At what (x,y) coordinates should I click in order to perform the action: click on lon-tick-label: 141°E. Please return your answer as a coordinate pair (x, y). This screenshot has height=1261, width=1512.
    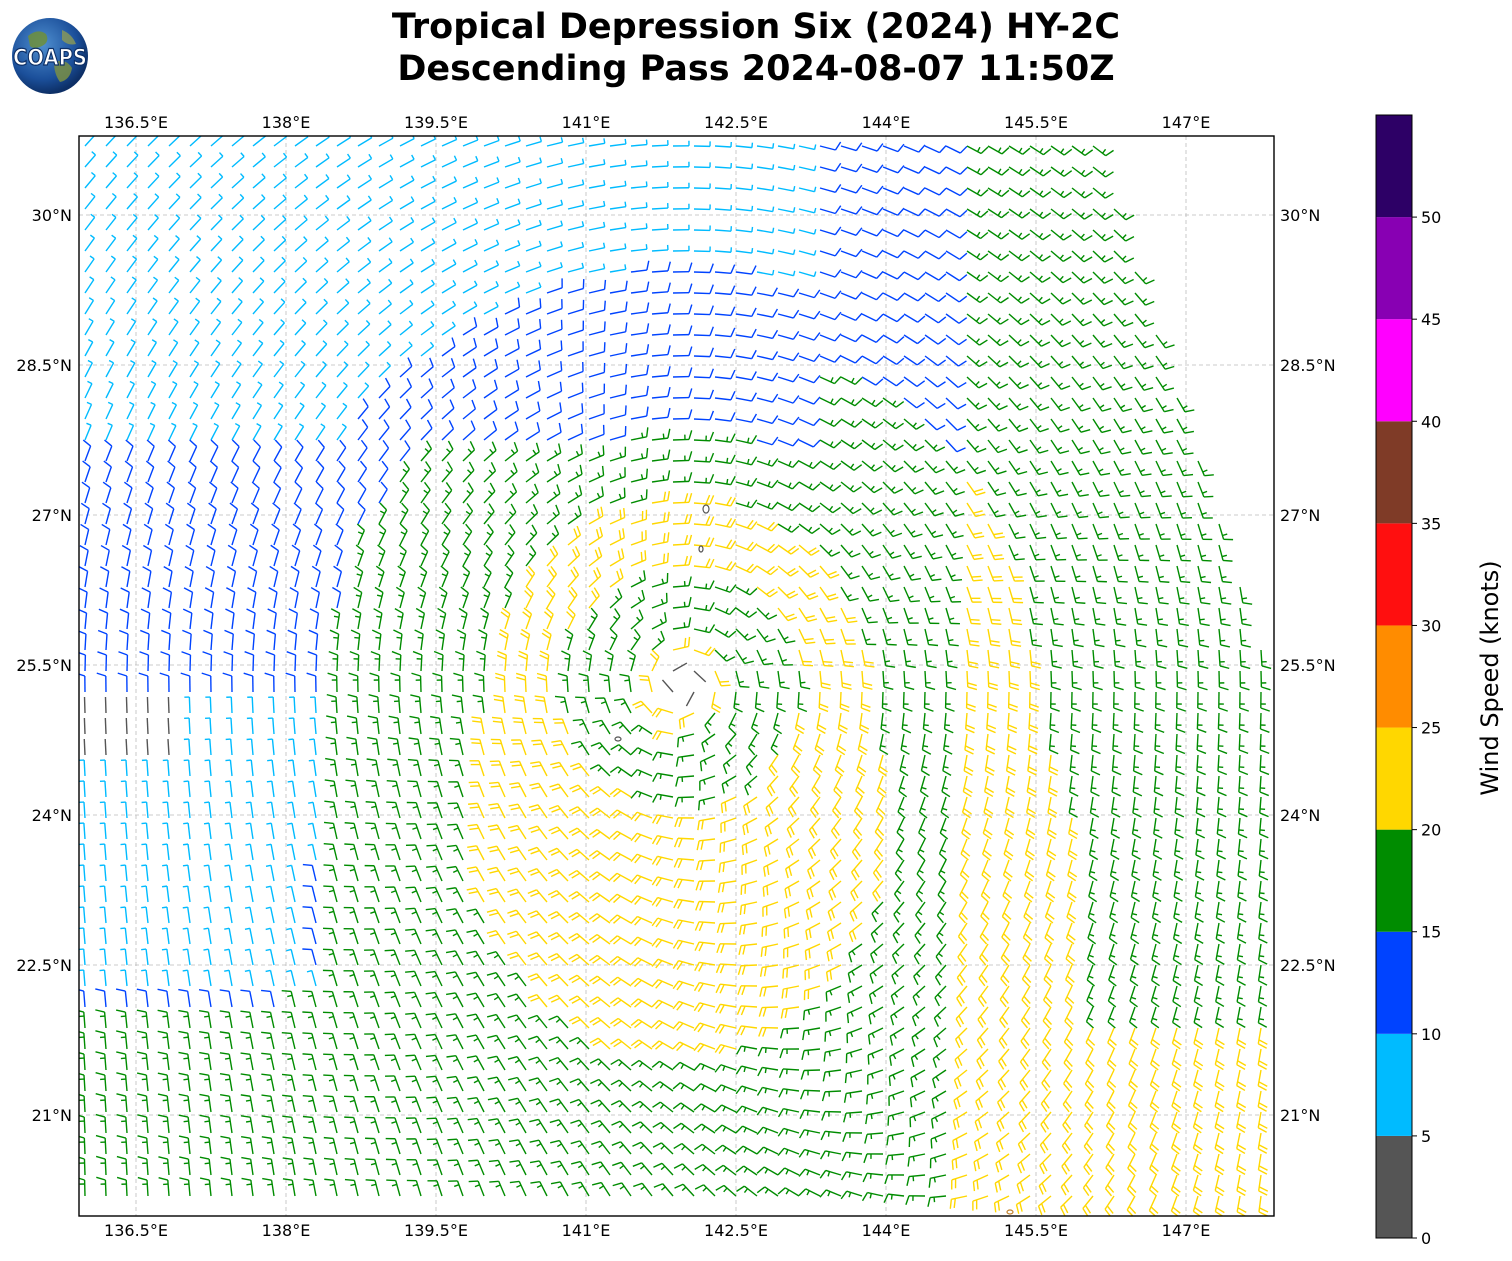
    Looking at the image, I should click on (586, 122).